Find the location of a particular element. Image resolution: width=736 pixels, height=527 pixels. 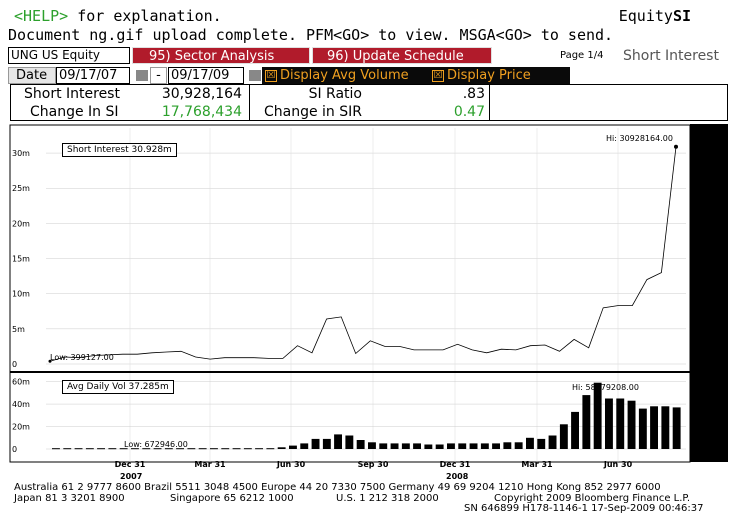

page-indicator: Page 1/4 is located at coordinates (582, 55).